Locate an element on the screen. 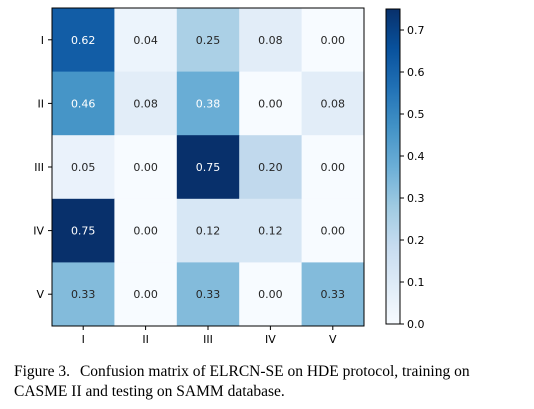 Image resolution: width=534 pixels, height=409 pixels. cell-value-label: 0.38 is located at coordinates (208, 103).